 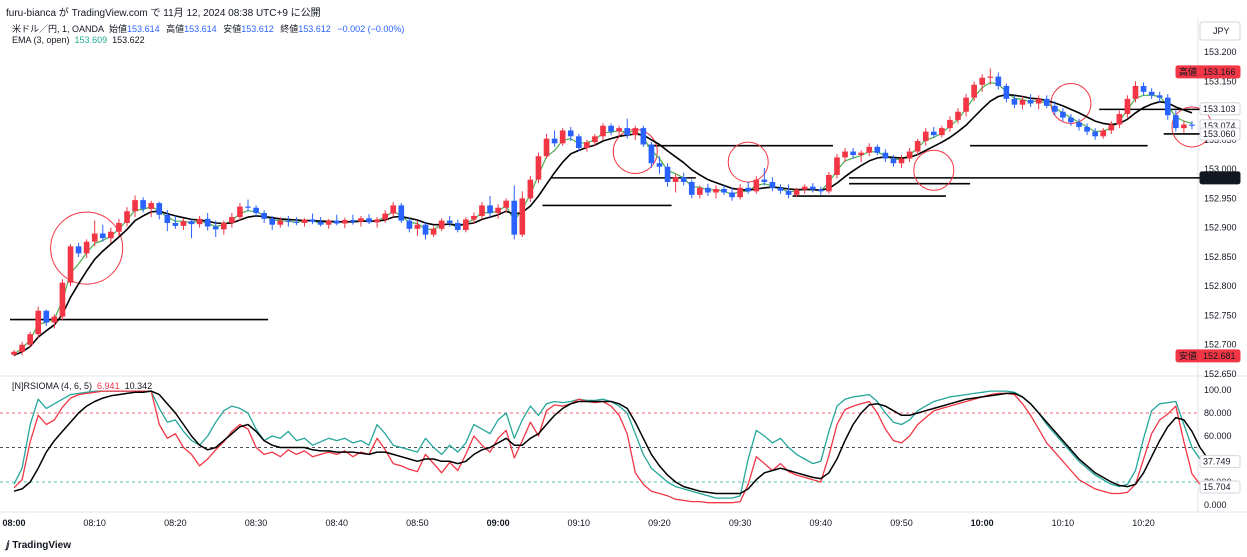 I want to click on high-value: 153.614, so click(x=200, y=29).